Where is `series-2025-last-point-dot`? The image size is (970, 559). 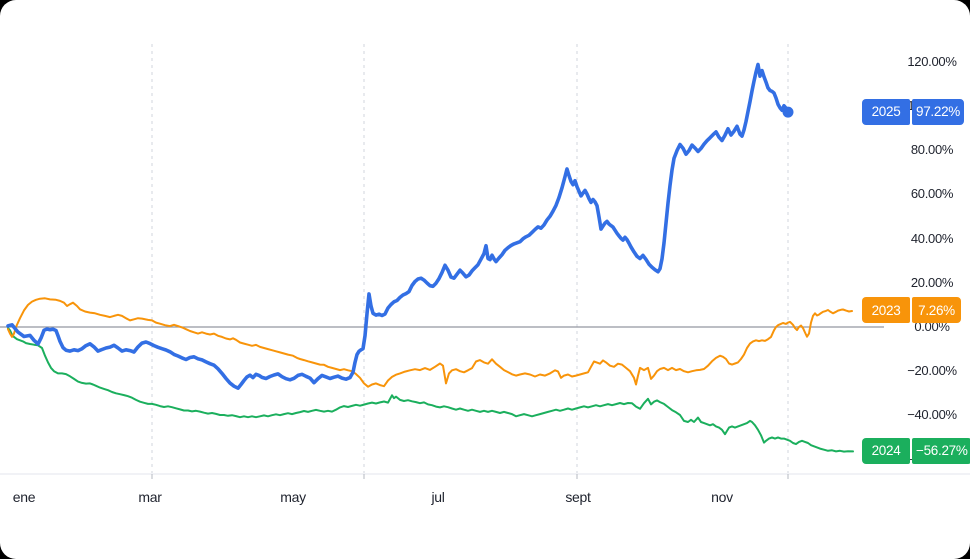 series-2025-last-point-dot is located at coordinates (788, 112).